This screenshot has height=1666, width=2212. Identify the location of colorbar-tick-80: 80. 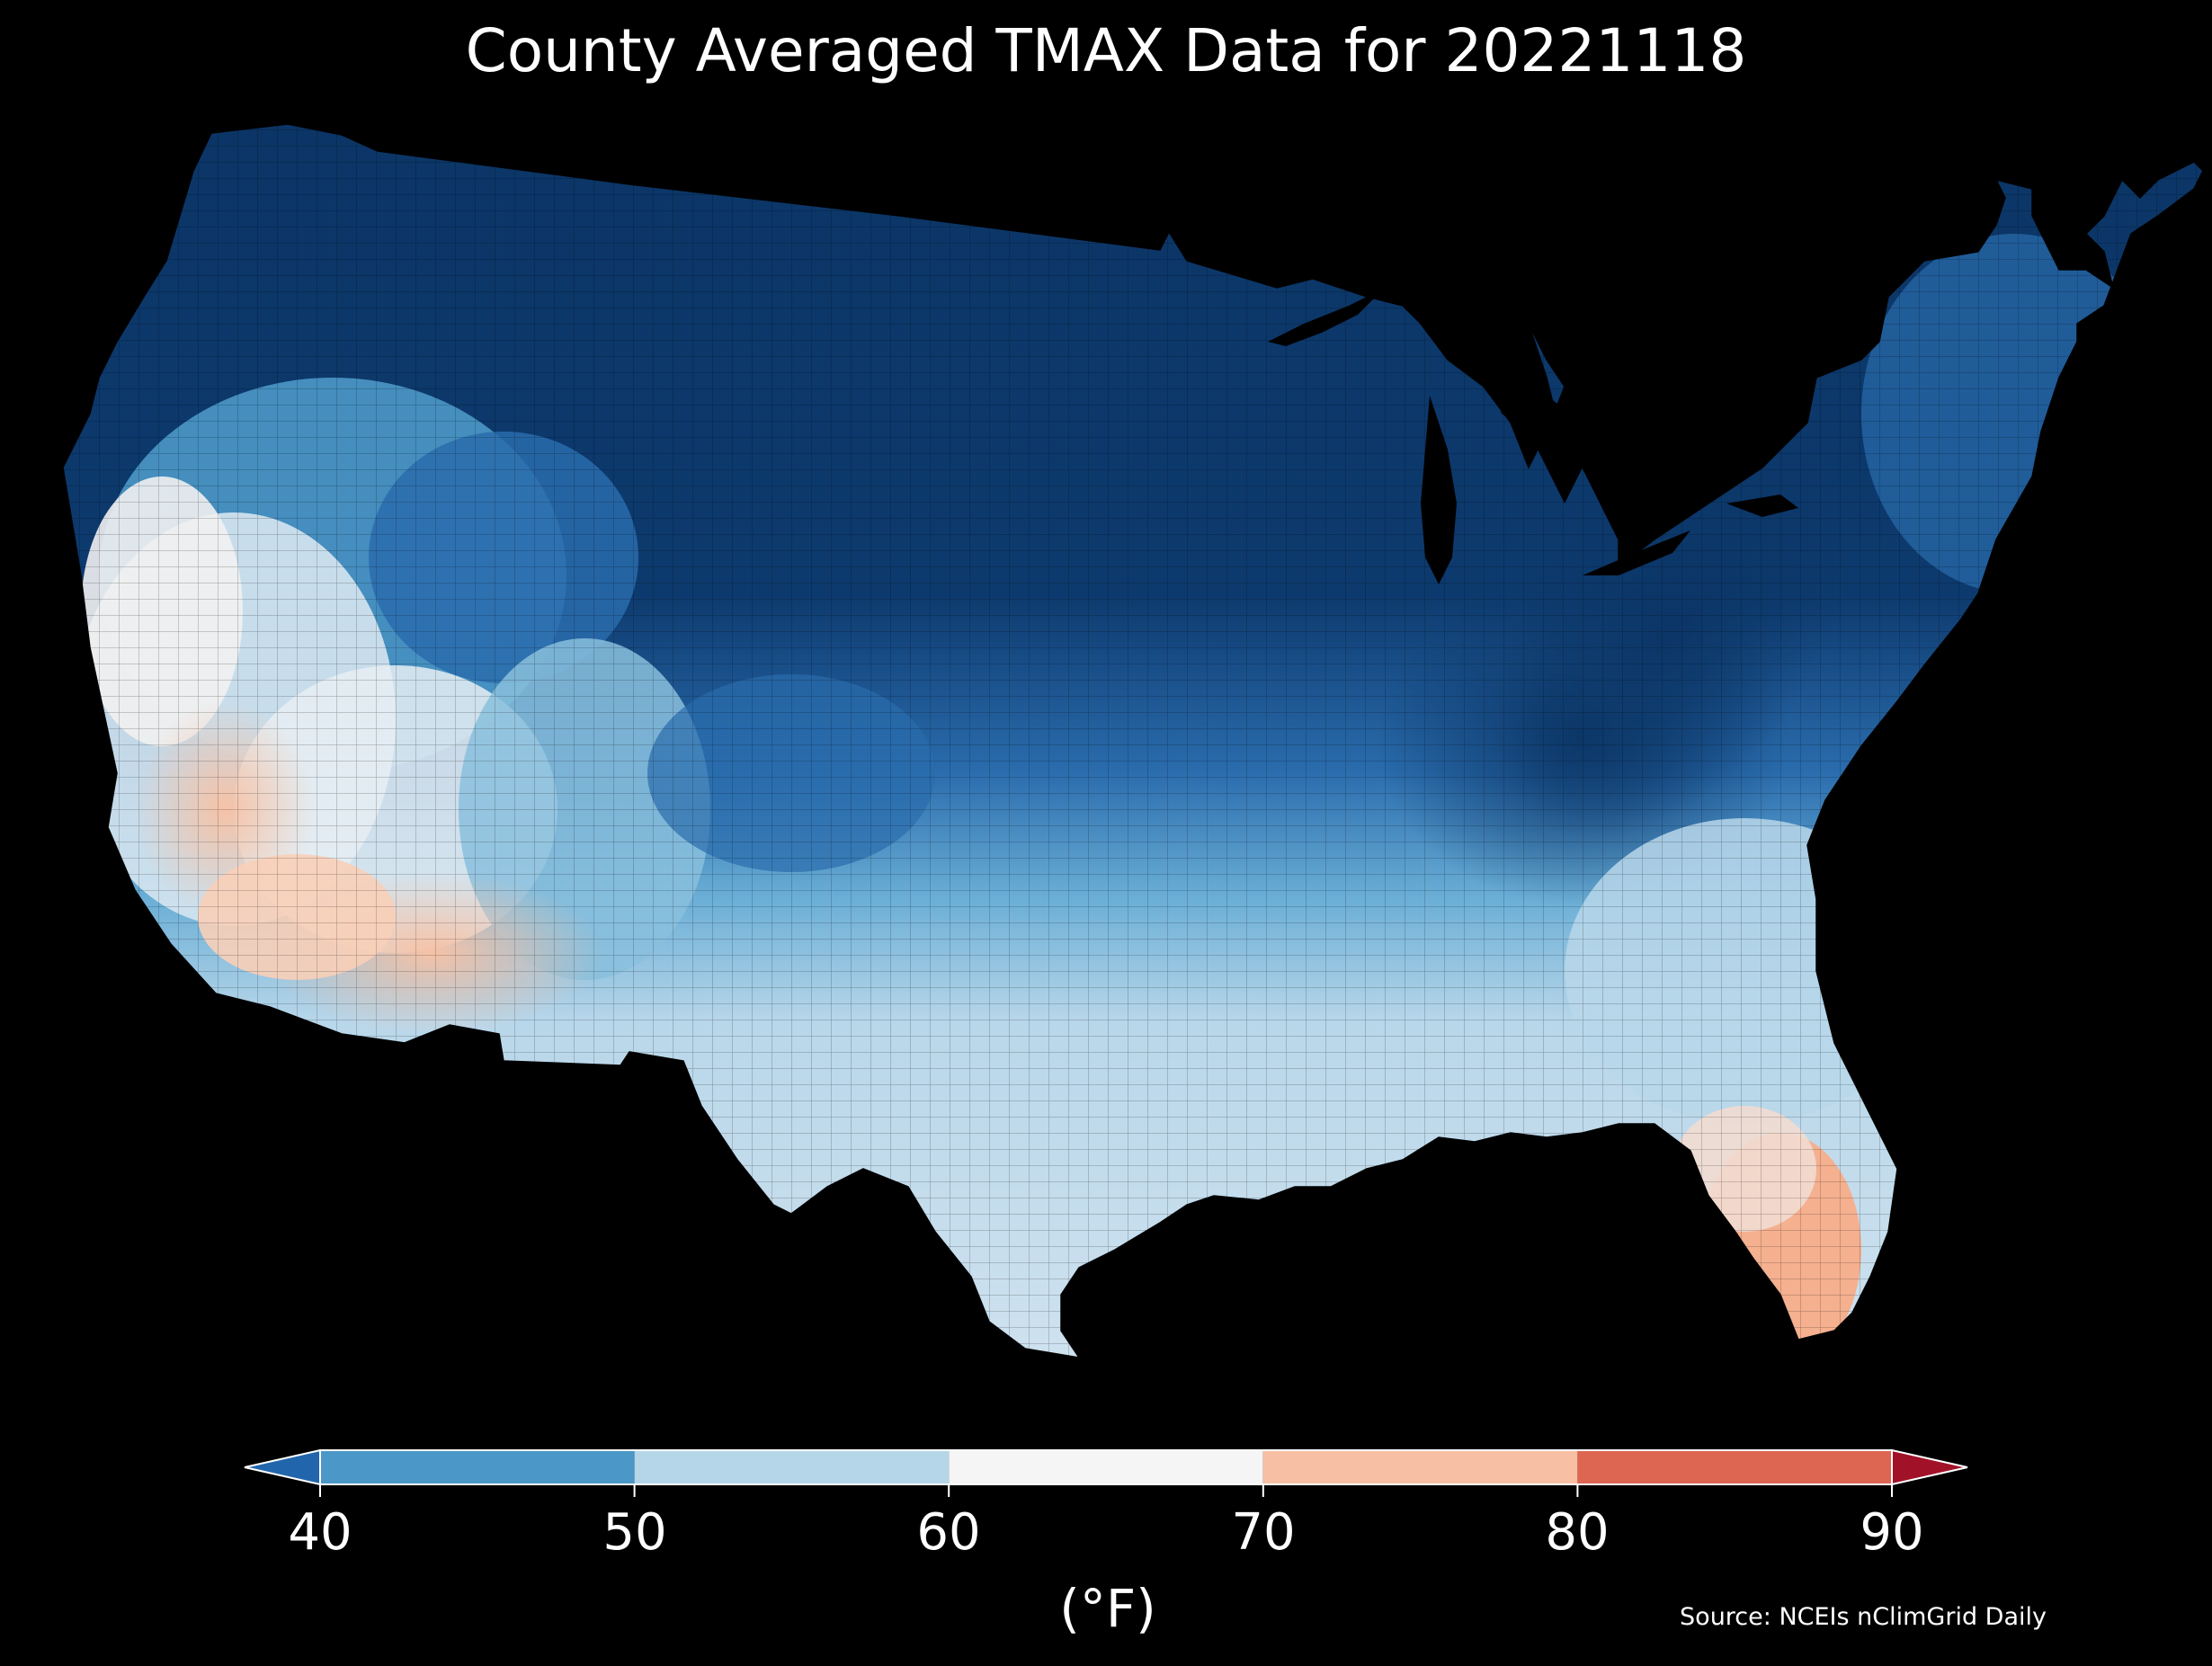
(1577, 1532).